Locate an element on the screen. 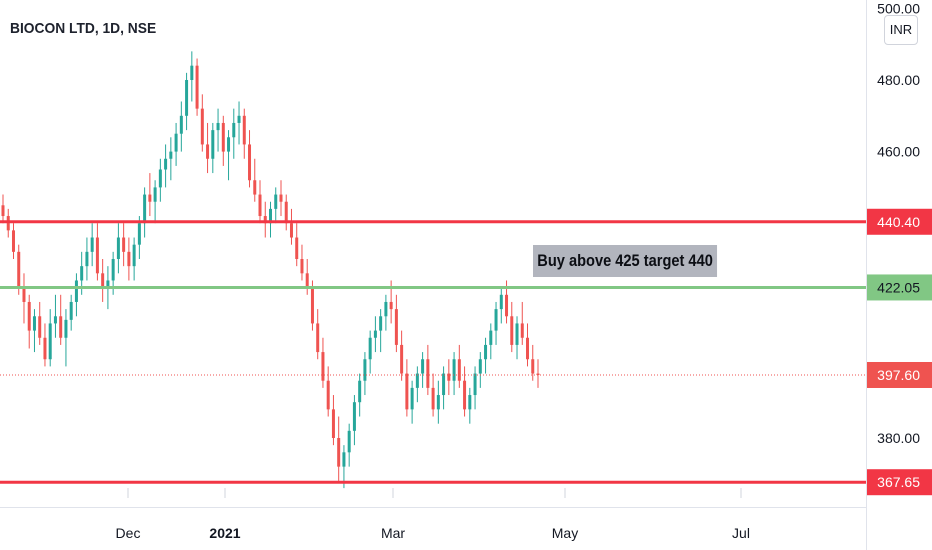 The width and height of the screenshot is (932, 550). symbol-title: BIOCON LTD, 1D, NSE is located at coordinates (83, 28).